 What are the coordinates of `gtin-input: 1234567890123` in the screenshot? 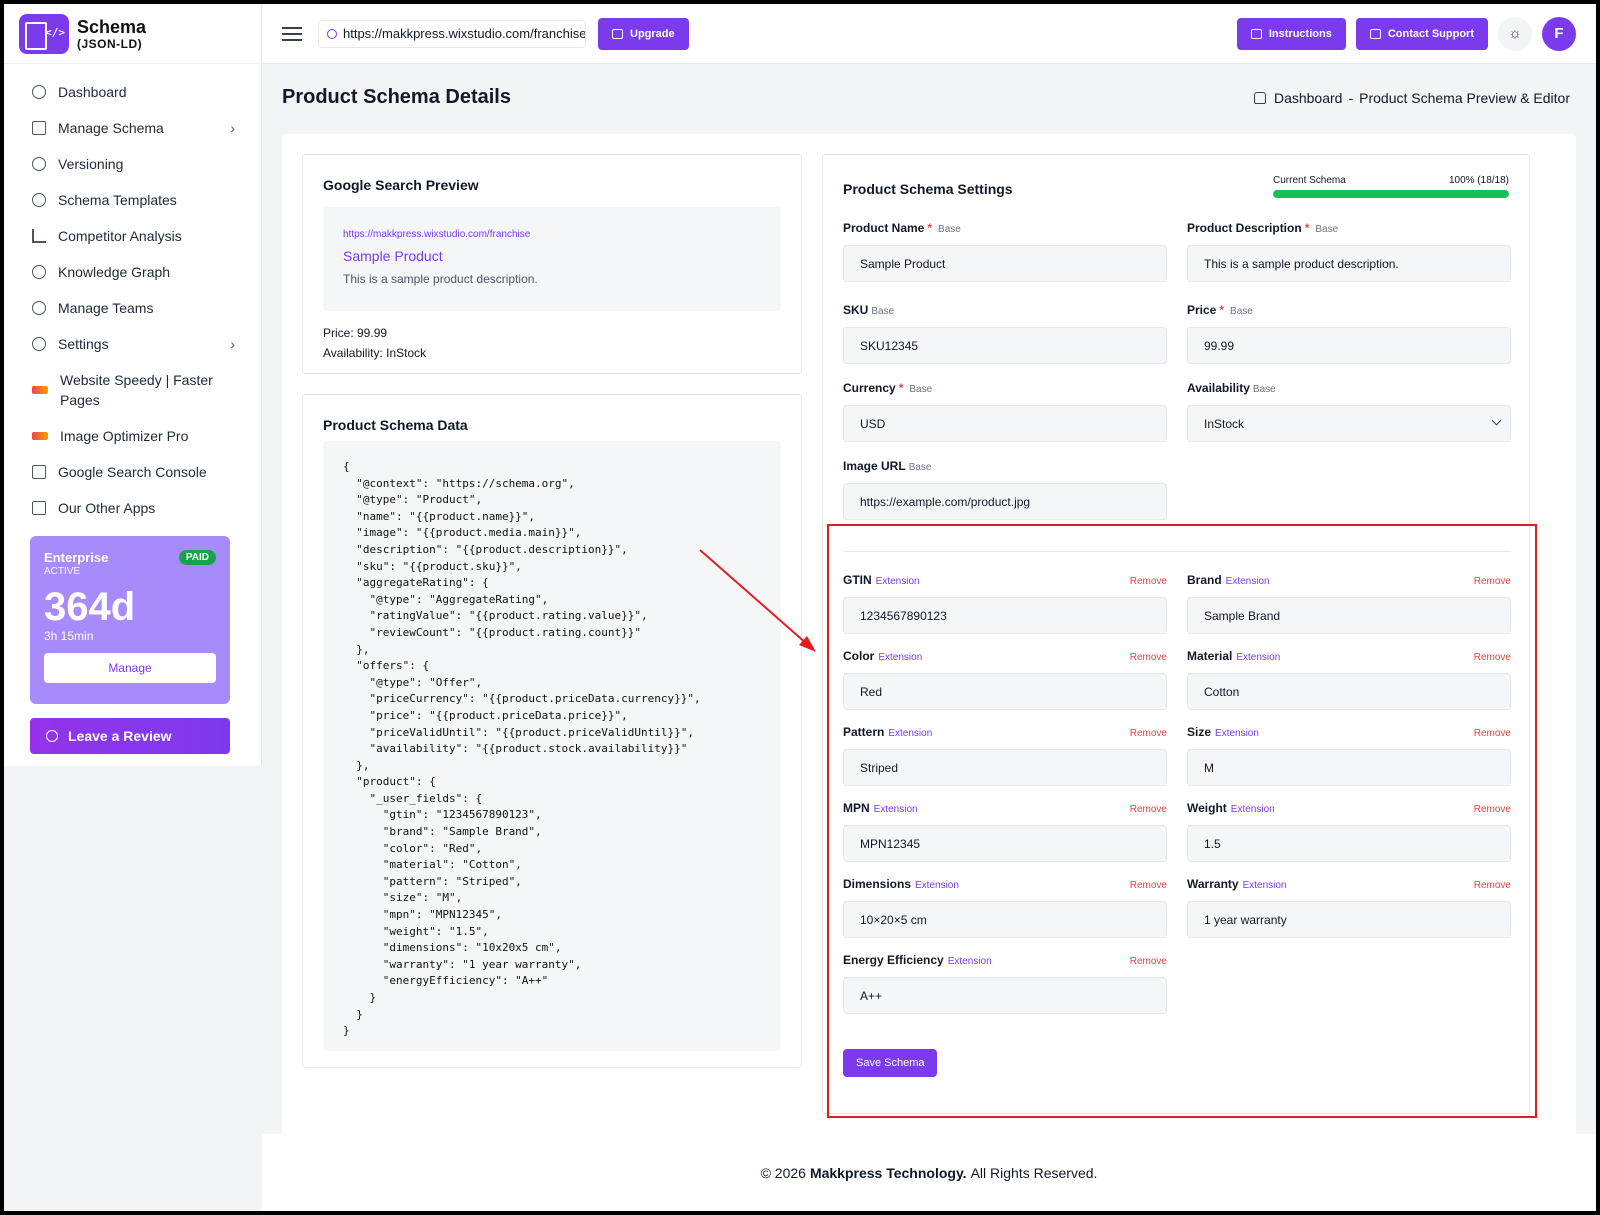 It's located at (1005, 615).